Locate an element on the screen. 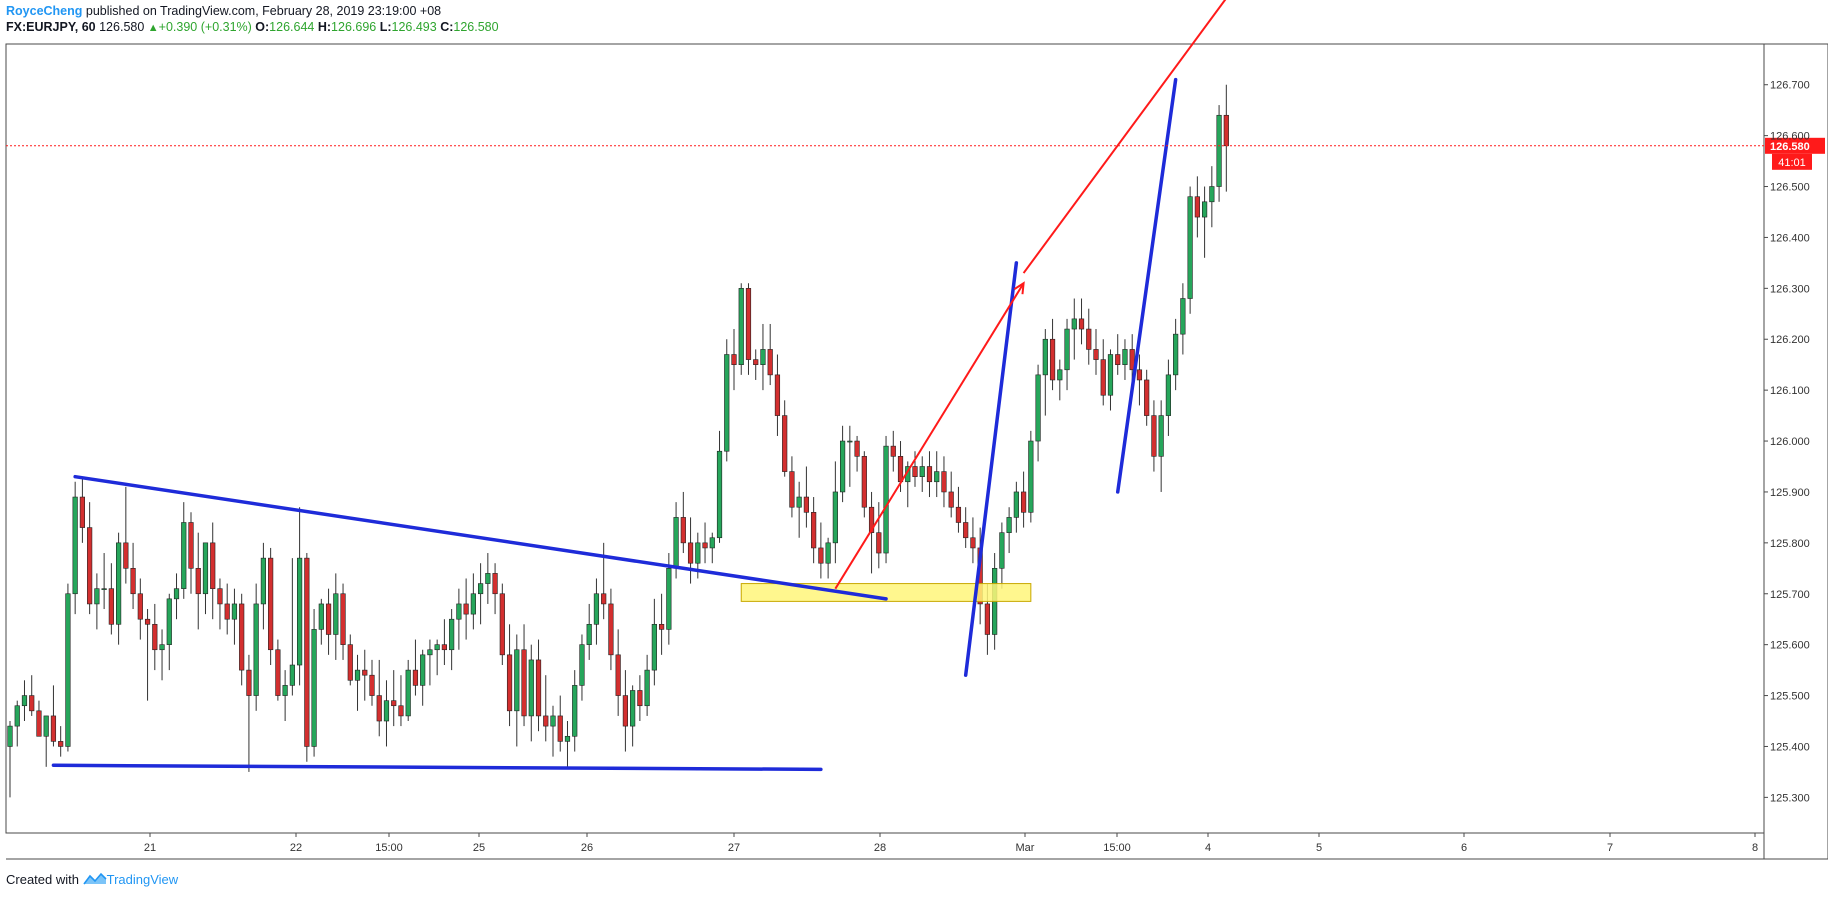 The height and width of the screenshot is (898, 1828). price-tick-label: 125.500 is located at coordinates (1790, 697).